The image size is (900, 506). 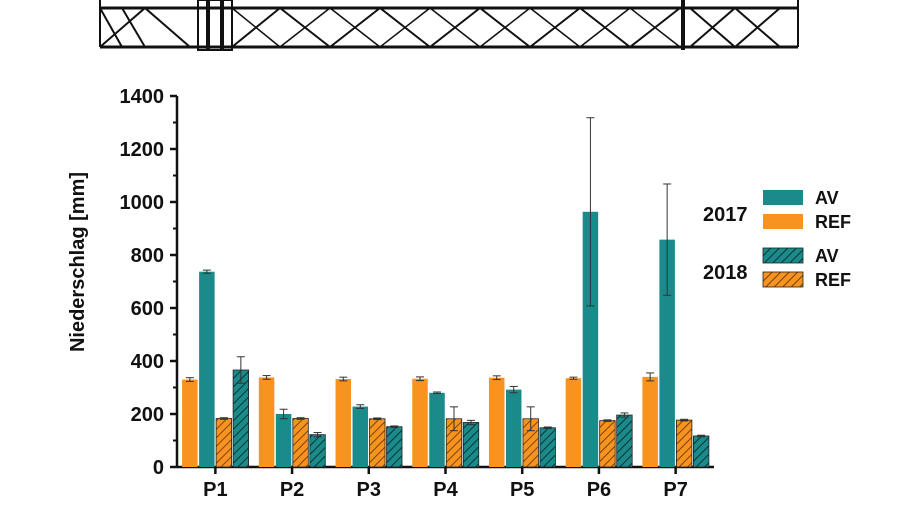 I want to click on x-tick-label: P4, so click(x=445, y=490).